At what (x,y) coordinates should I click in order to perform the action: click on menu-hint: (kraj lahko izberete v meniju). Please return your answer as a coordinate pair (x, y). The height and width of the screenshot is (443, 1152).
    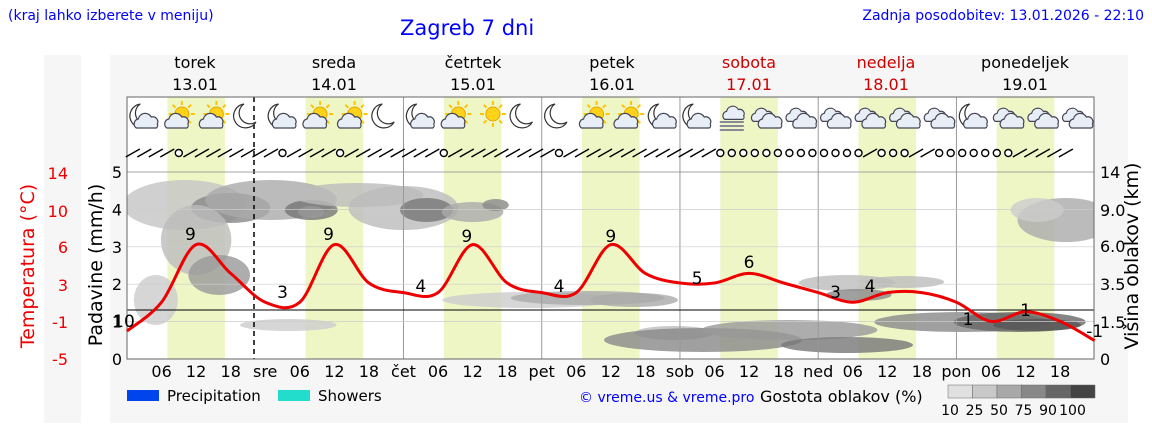
    Looking at the image, I should click on (111, 16).